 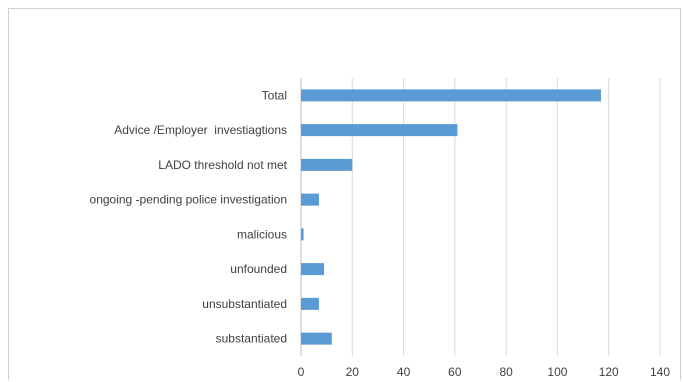 I want to click on category-label: malicious, so click(x=262, y=234).